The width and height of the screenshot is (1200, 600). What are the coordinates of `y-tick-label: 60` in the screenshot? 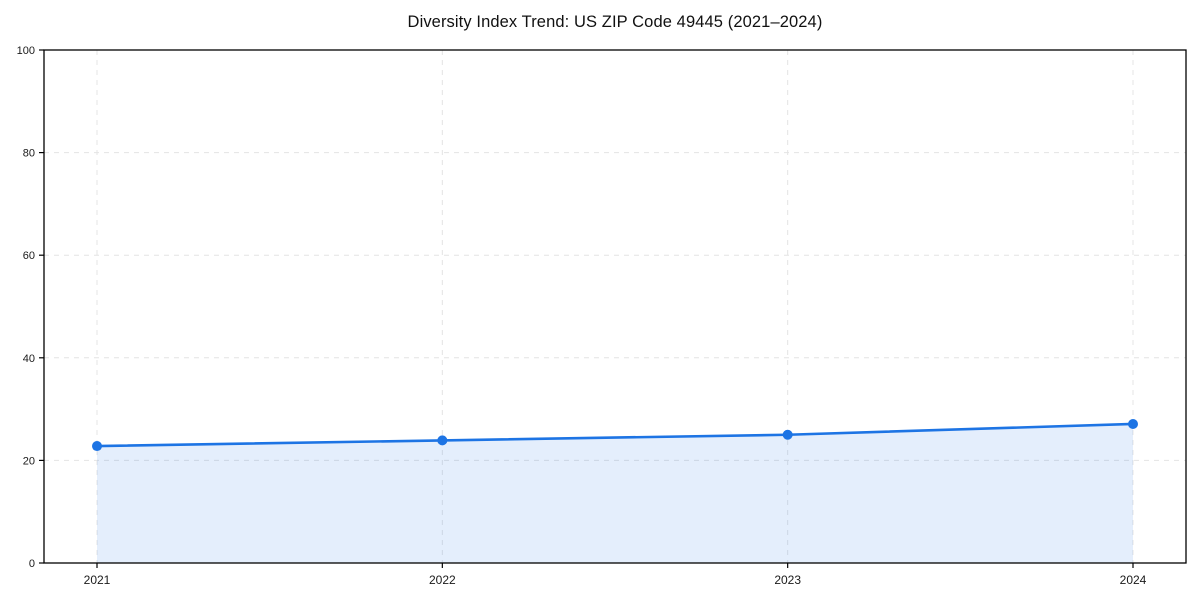 It's located at (29, 256).